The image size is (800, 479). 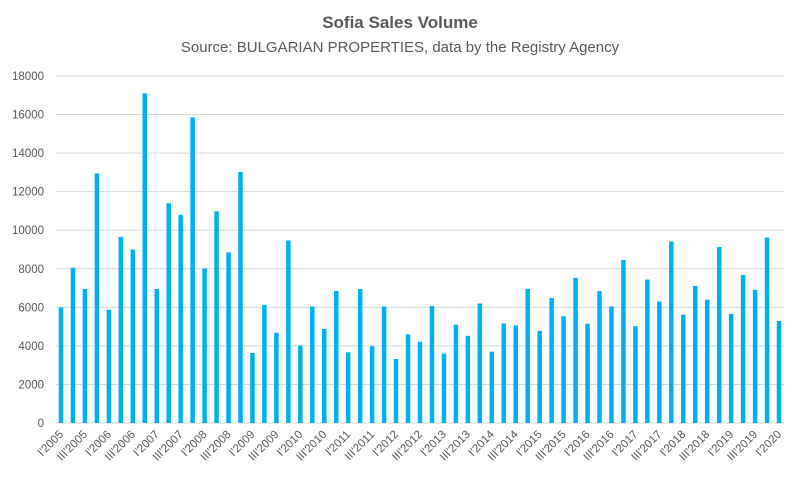 I want to click on bar-III'2016, so click(x=611, y=364).